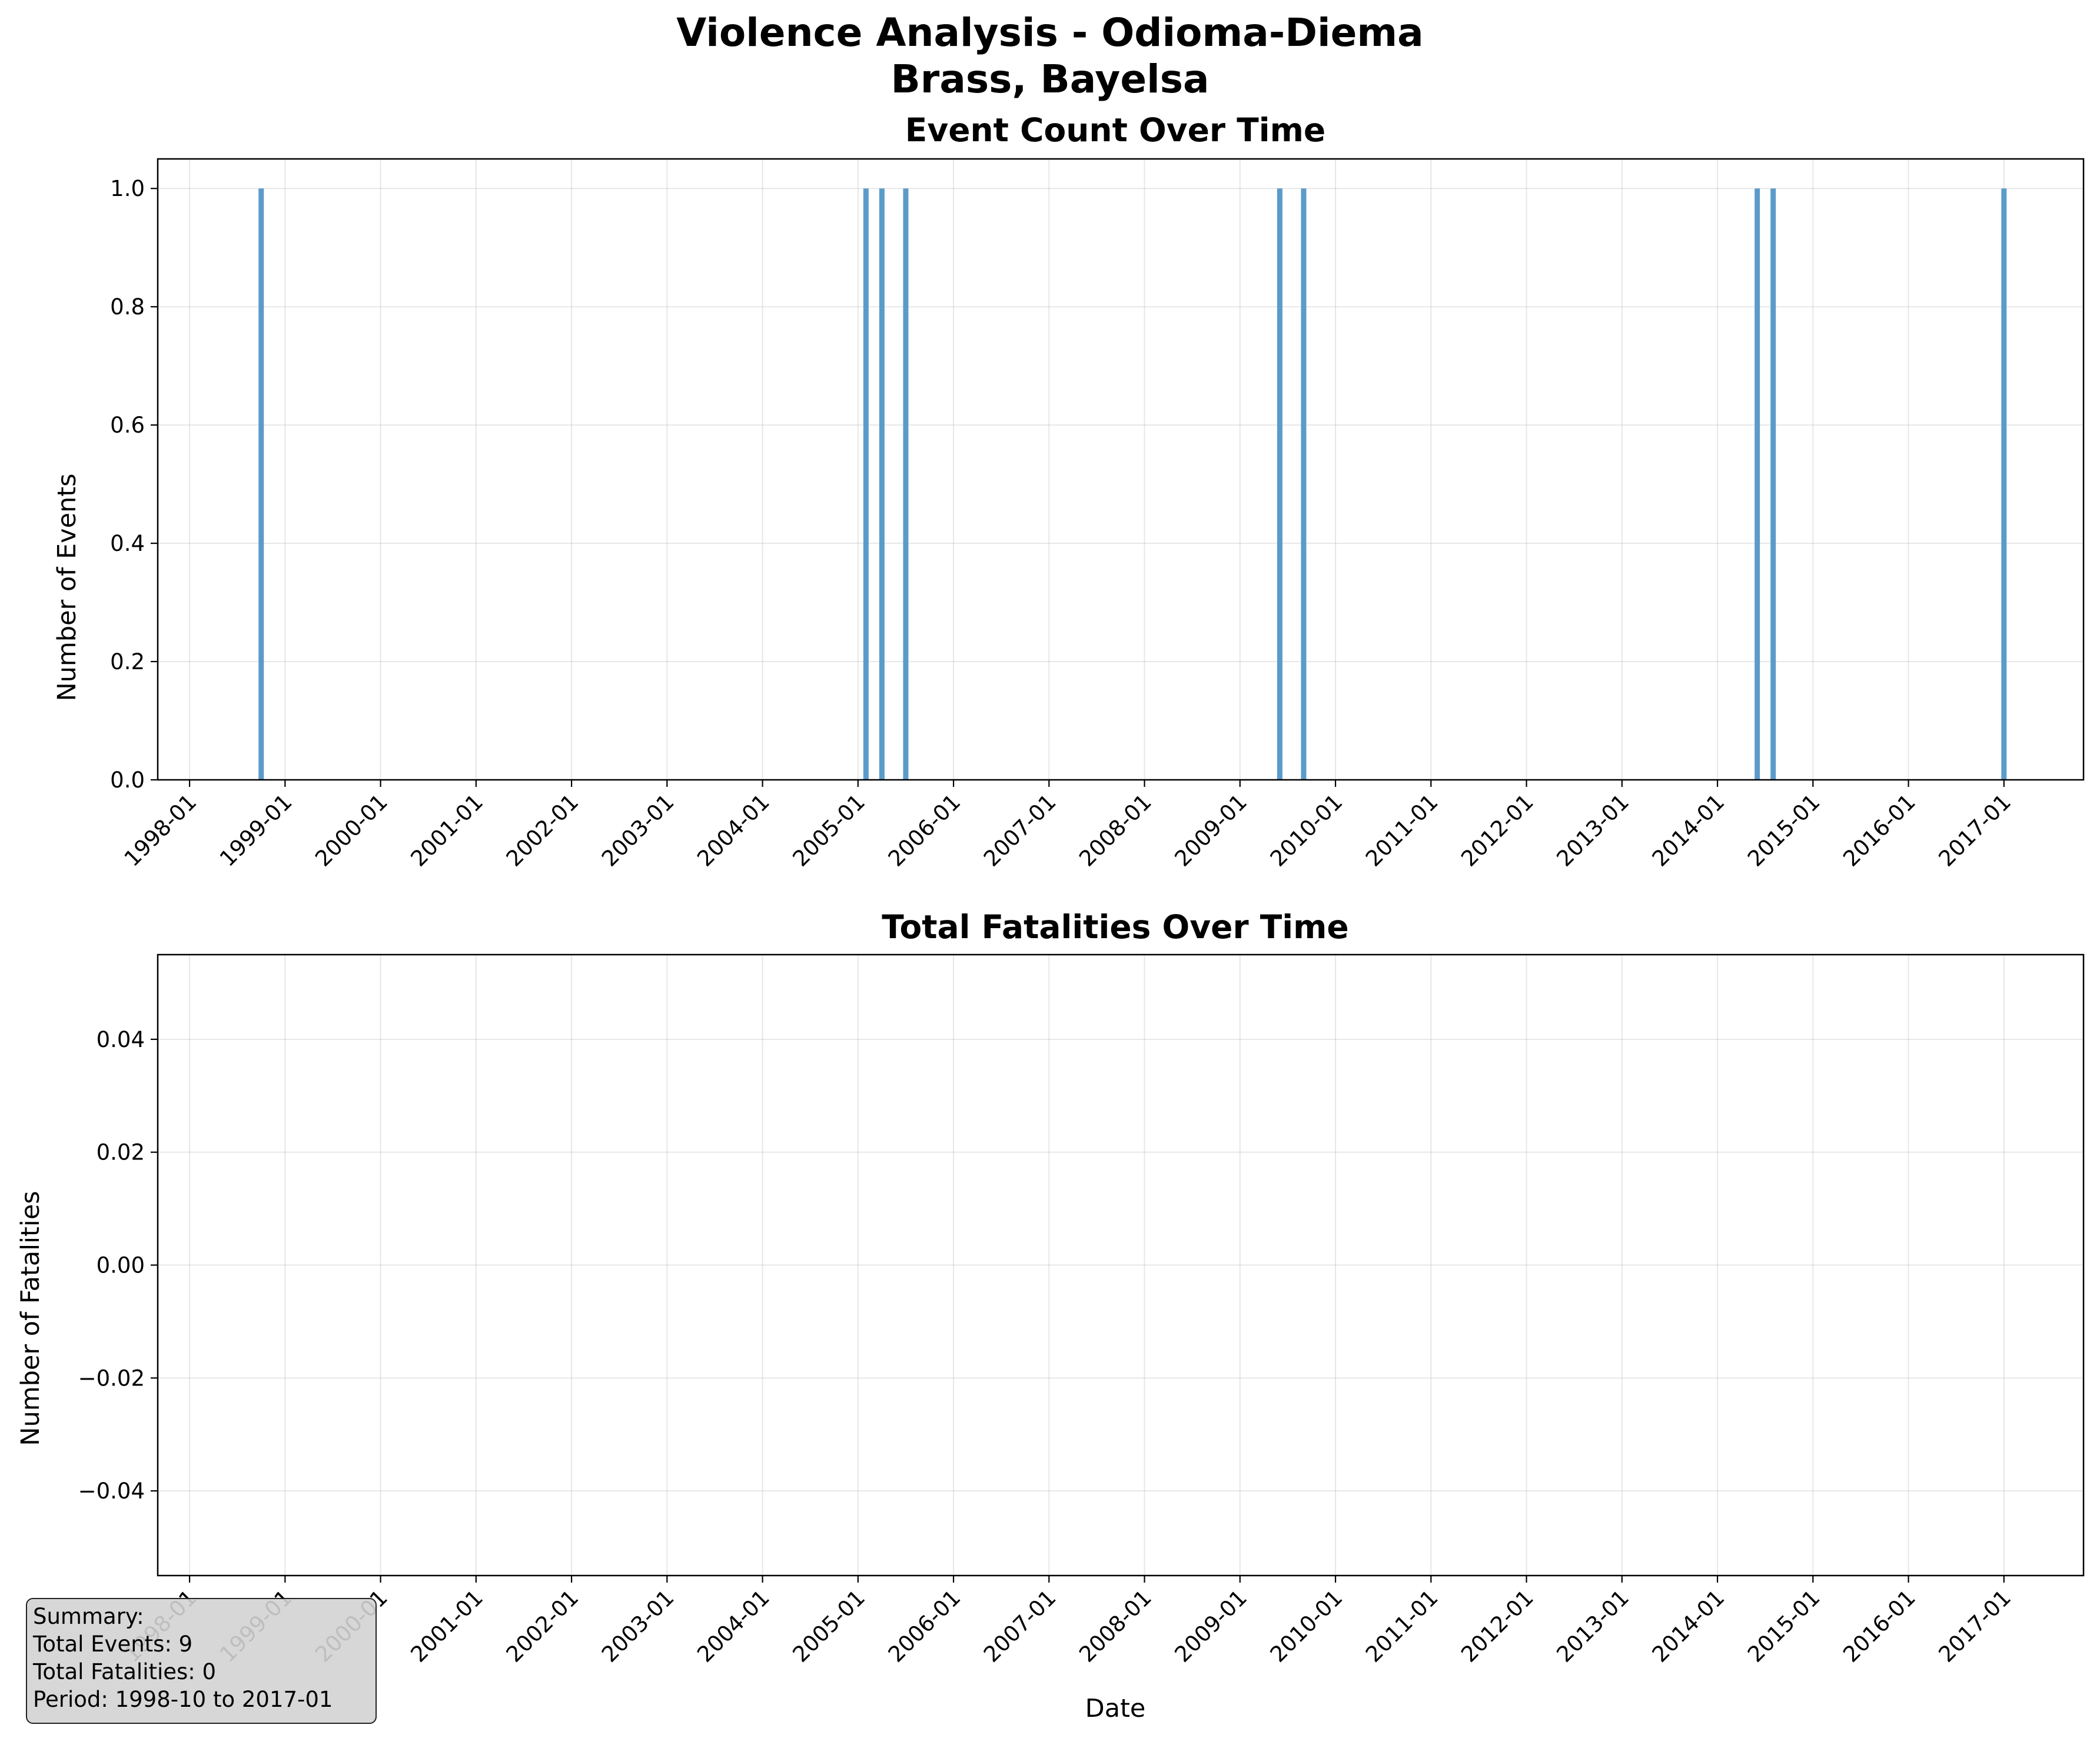  Describe the element at coordinates (113, 1644) in the screenshot. I see `summary-total-events: Total Events: 9` at that location.